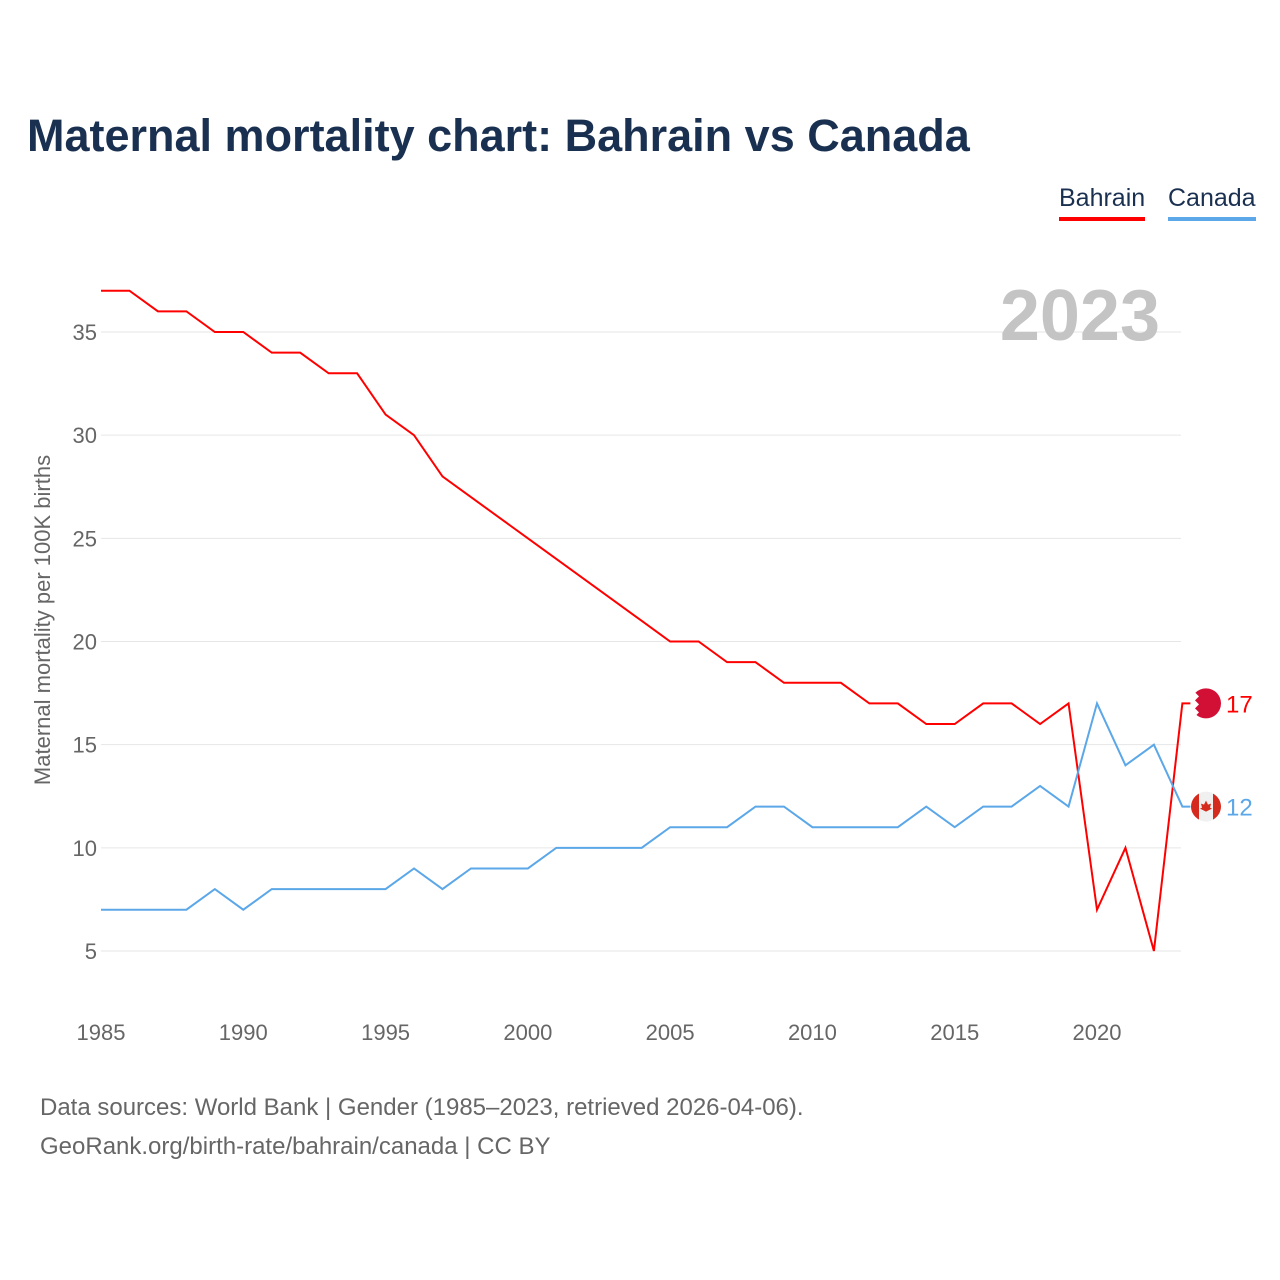 This screenshot has width=1280, height=1280. What do you see at coordinates (385, 1032) in the screenshot?
I see `x-tick-label: 1995` at bounding box center [385, 1032].